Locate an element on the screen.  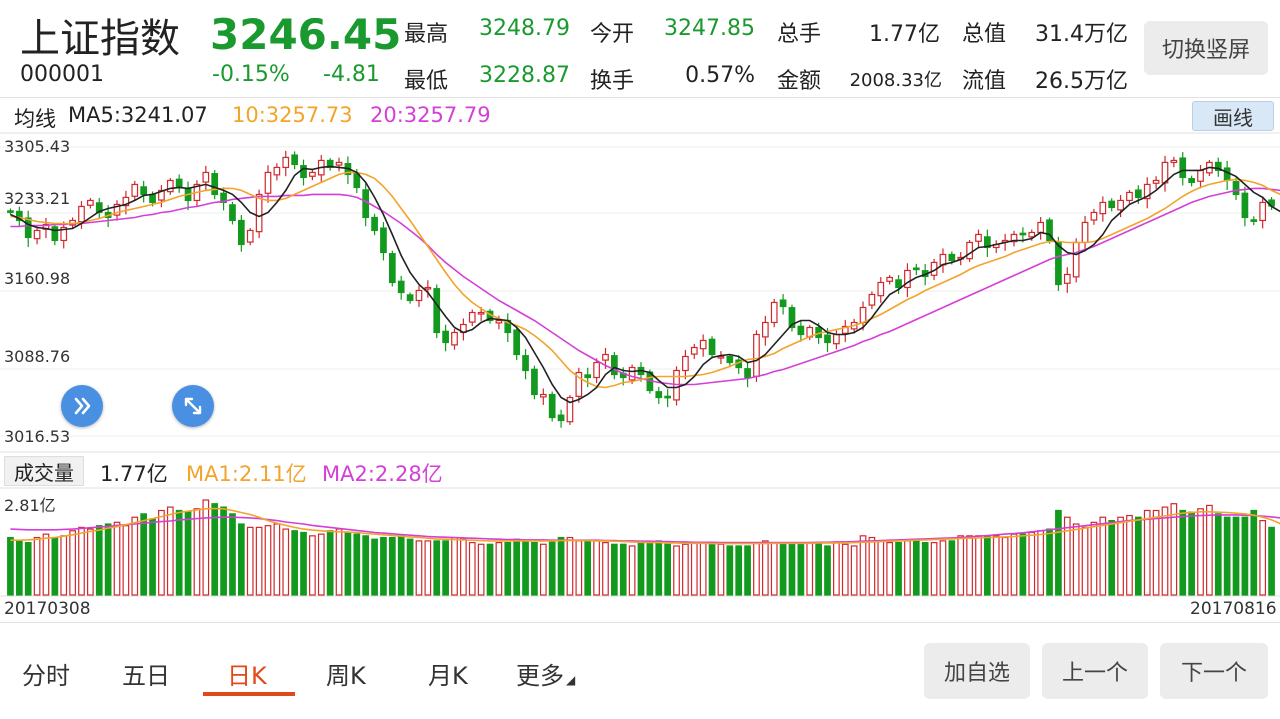
switch-portrait-button: 切换竖屏 is located at coordinates (1206, 48).